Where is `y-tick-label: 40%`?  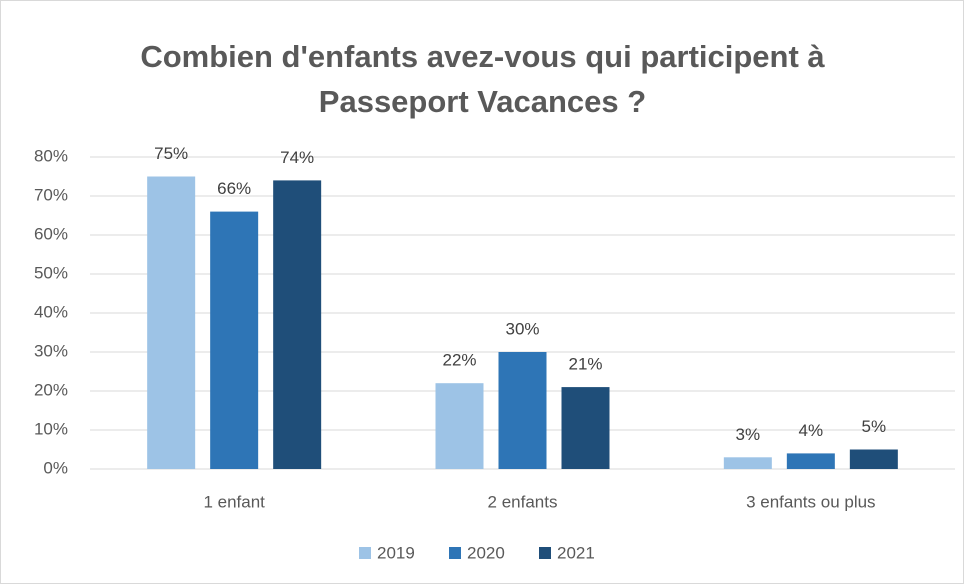 y-tick-label: 40% is located at coordinates (51, 311).